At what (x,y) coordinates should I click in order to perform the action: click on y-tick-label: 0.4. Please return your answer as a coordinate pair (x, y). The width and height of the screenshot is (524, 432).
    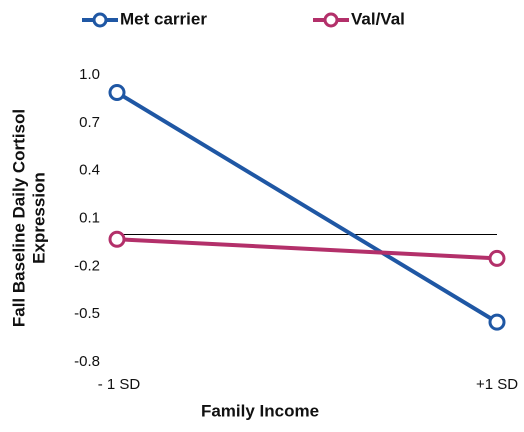
    Looking at the image, I should click on (89, 170).